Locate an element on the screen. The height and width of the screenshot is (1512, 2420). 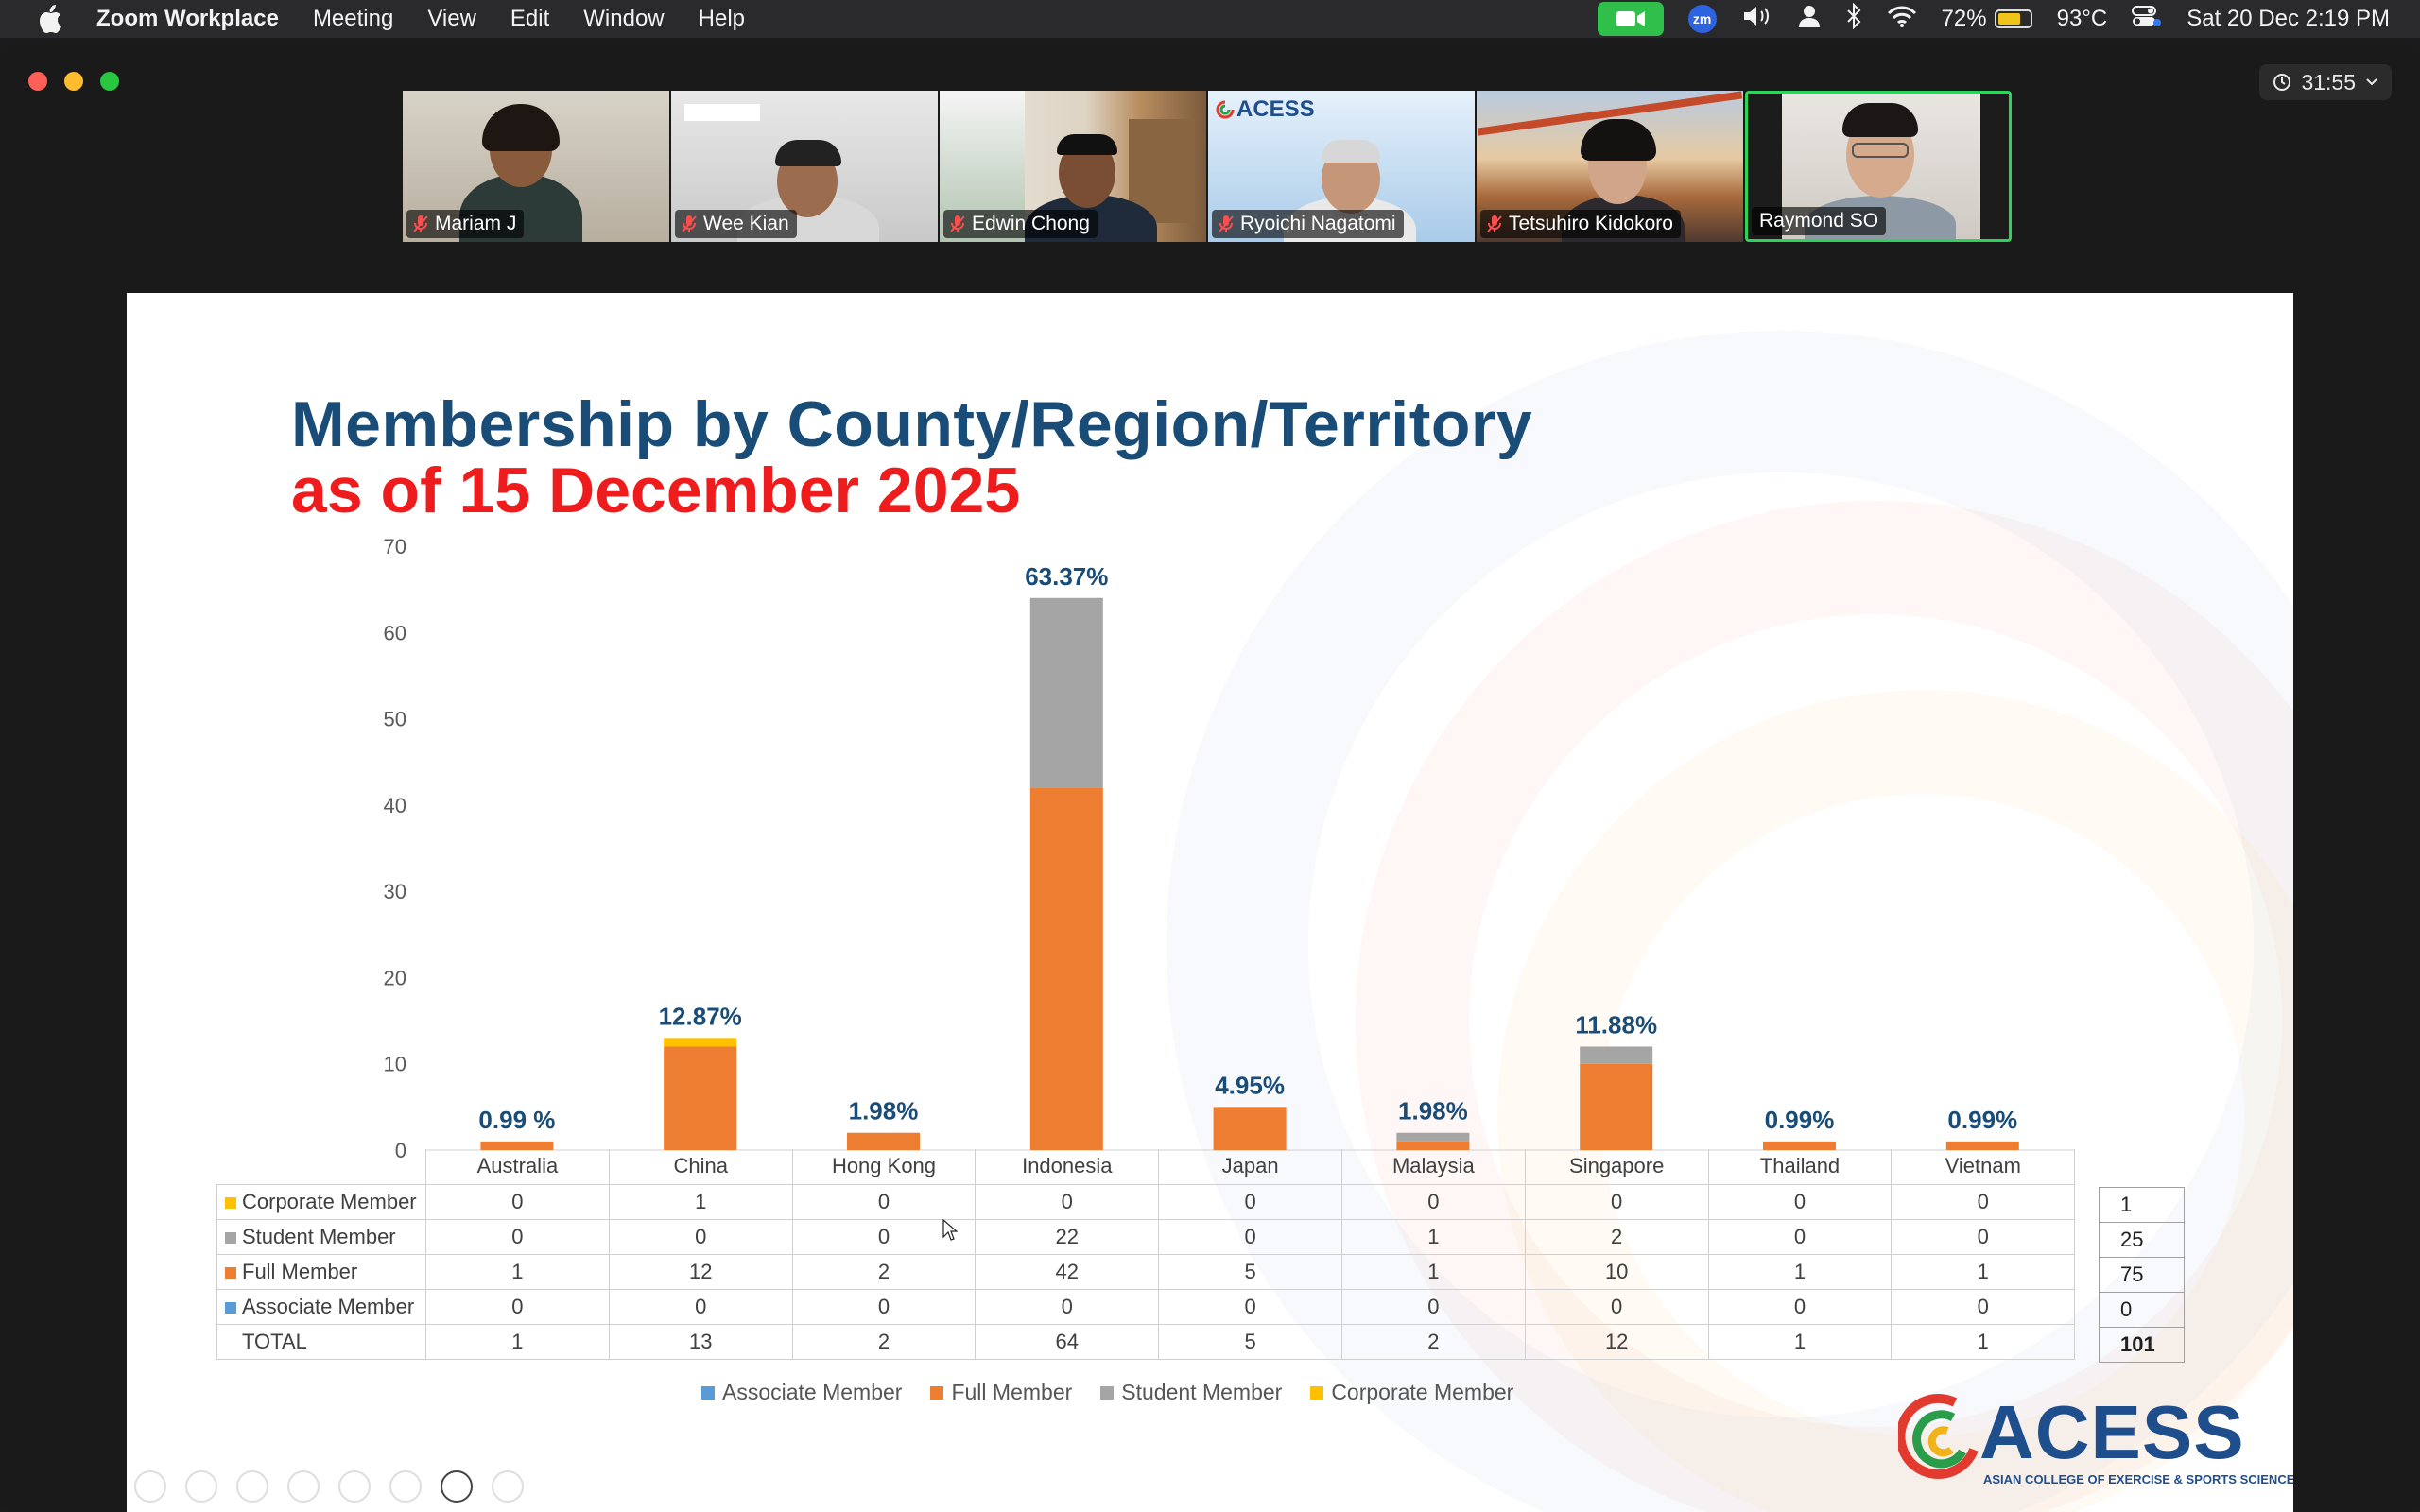
legend-label: Associate Member is located at coordinates (813, 1392).